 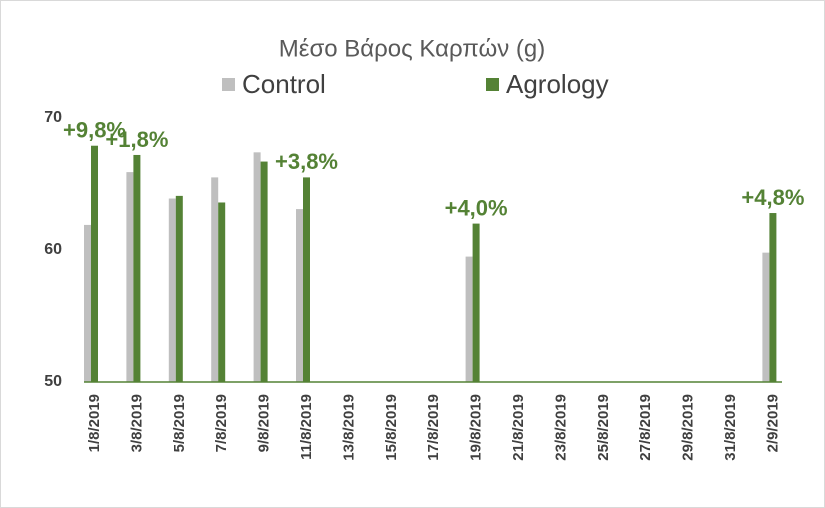 What do you see at coordinates (560, 427) in the screenshot?
I see `x-tick-label: 23/8/2019` at bounding box center [560, 427].